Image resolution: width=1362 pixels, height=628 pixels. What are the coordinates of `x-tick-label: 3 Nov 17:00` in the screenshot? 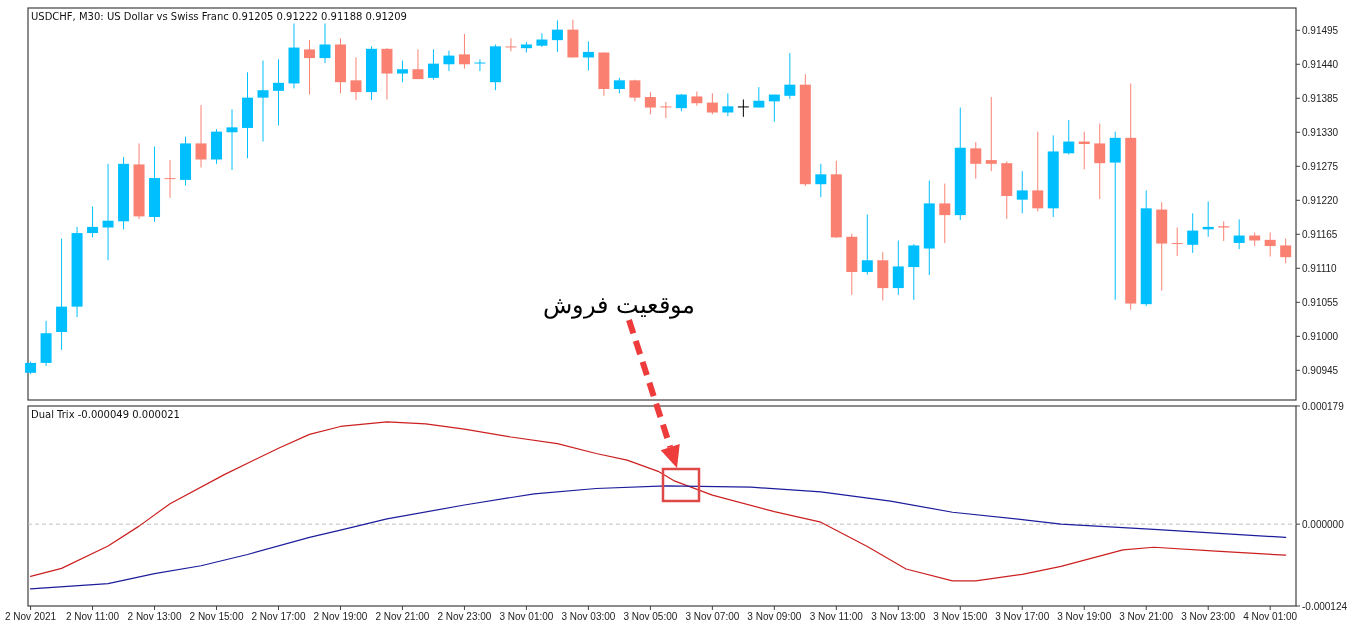 It's located at (1022, 616).